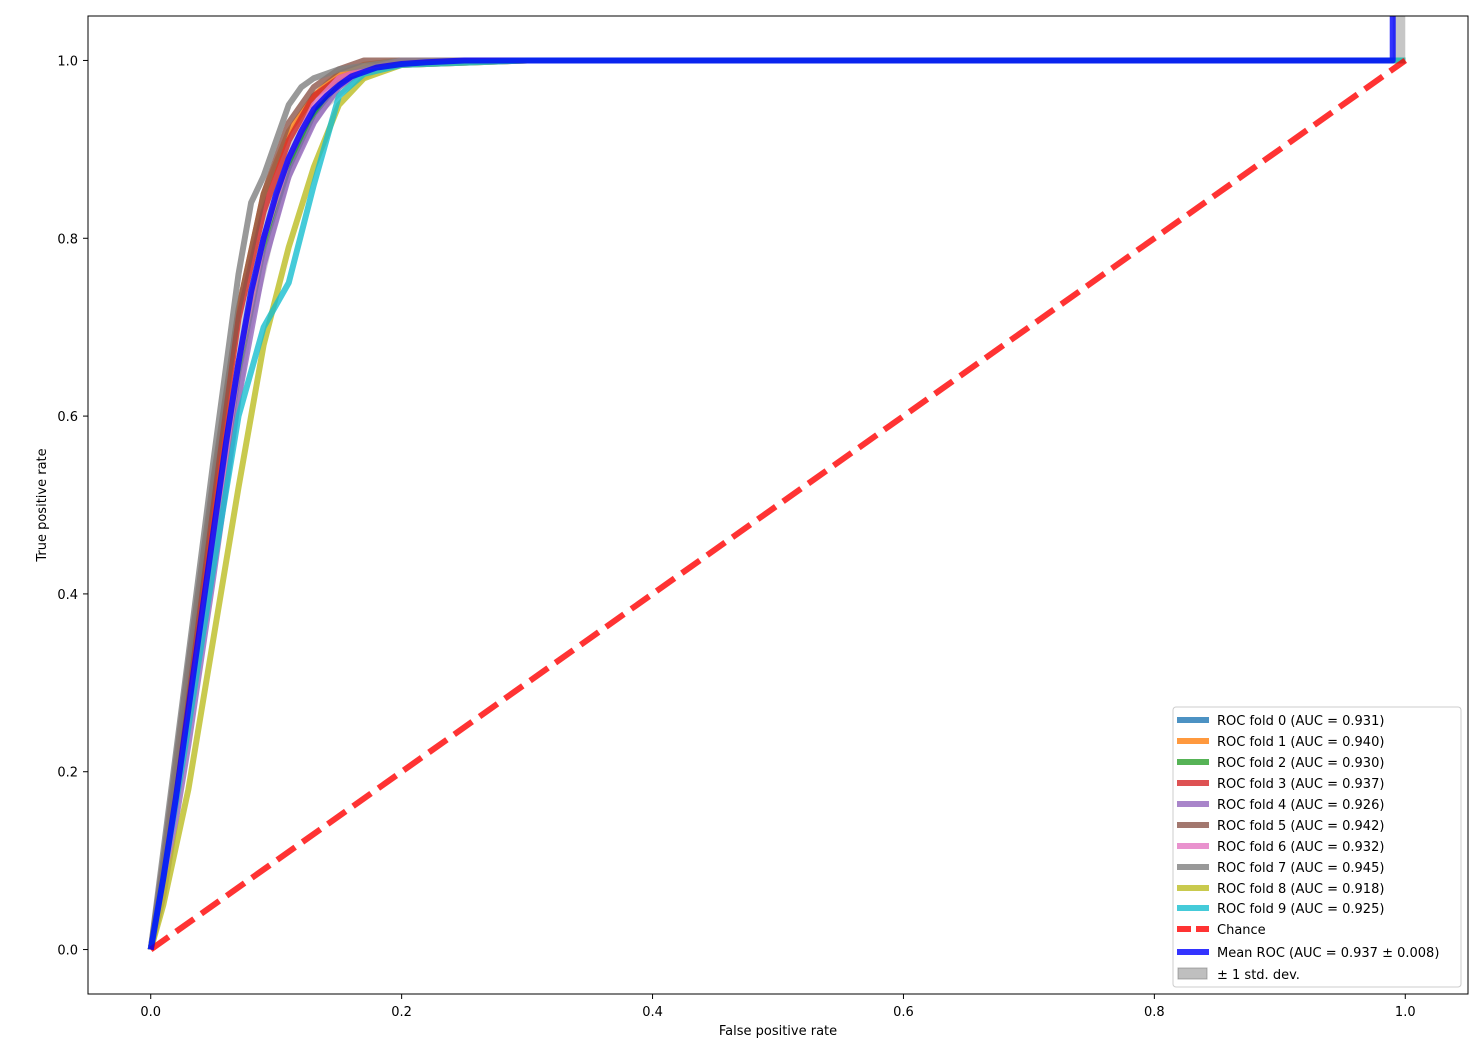  I want to click on x-tick-label: 1.0, so click(1405, 1012).